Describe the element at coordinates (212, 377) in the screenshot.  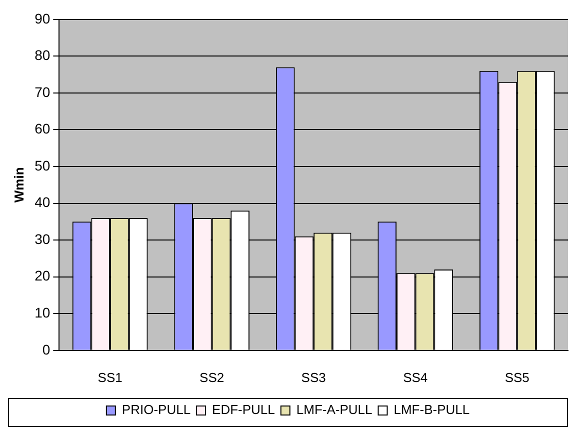
I see `x-tick-label: SS2` at that location.